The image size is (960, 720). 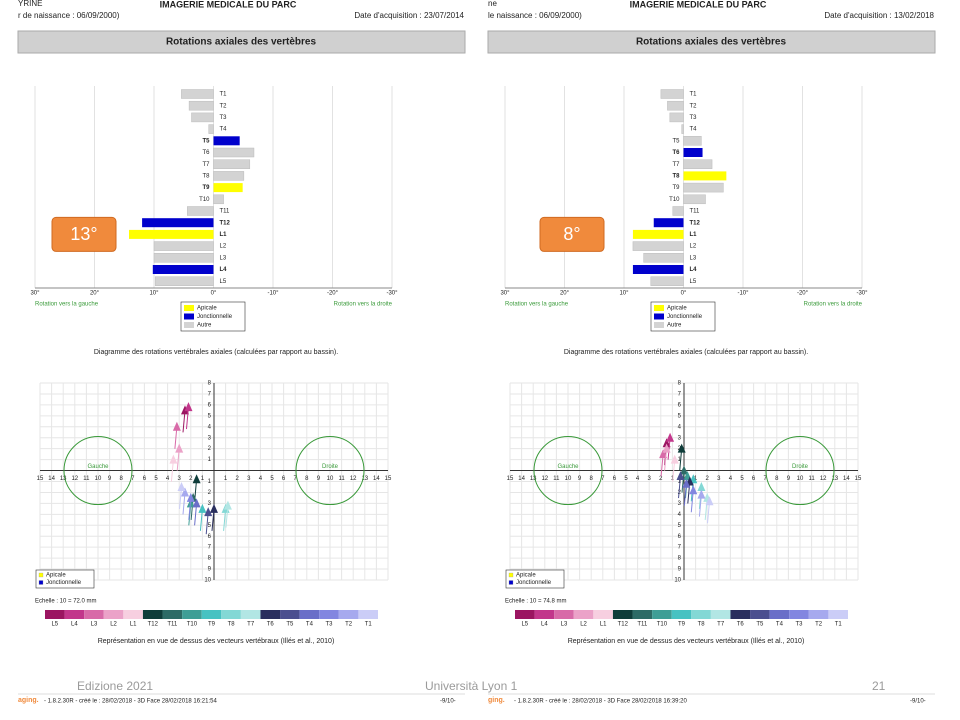 I want to click on y-tick-label: 1, so click(x=680, y=460).